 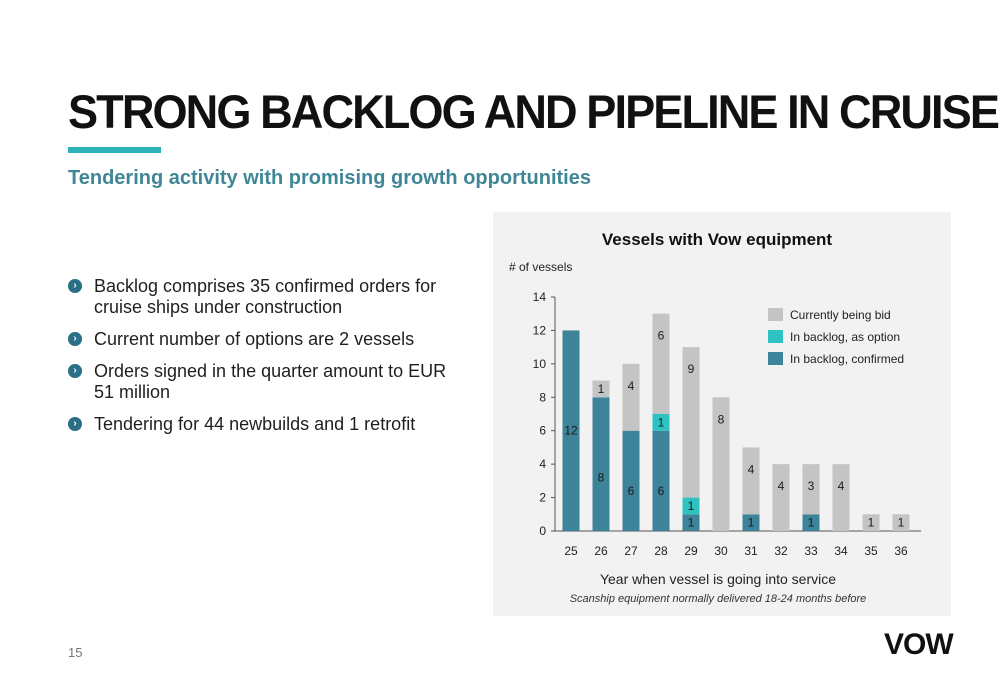 What do you see at coordinates (571, 551) in the screenshot?
I see `x-tick-label: 25` at bounding box center [571, 551].